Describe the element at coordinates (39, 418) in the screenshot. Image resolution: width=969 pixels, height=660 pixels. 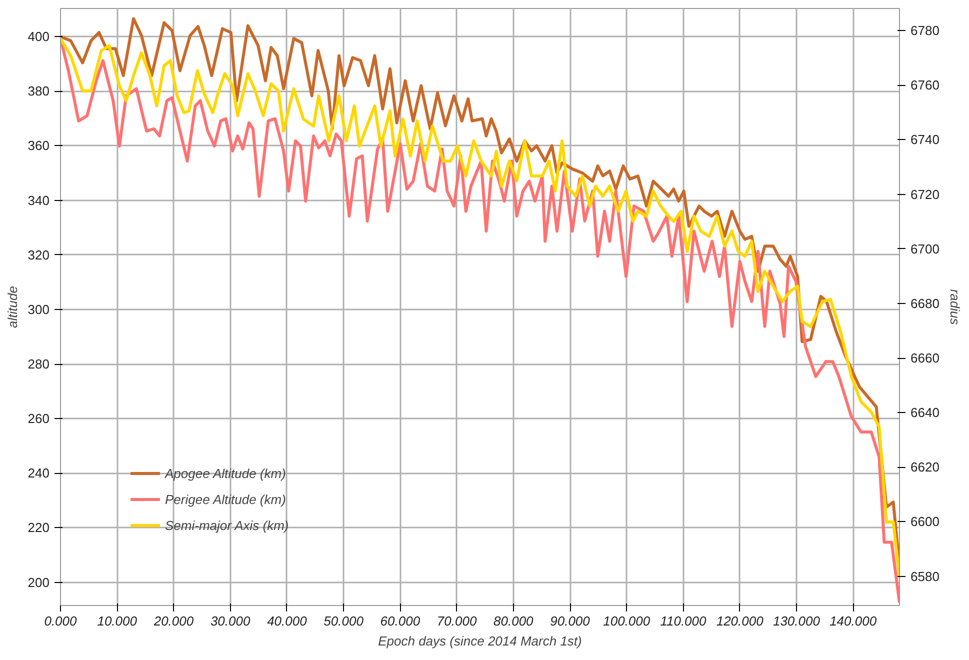
I see `y-tick-label: 260` at that location.